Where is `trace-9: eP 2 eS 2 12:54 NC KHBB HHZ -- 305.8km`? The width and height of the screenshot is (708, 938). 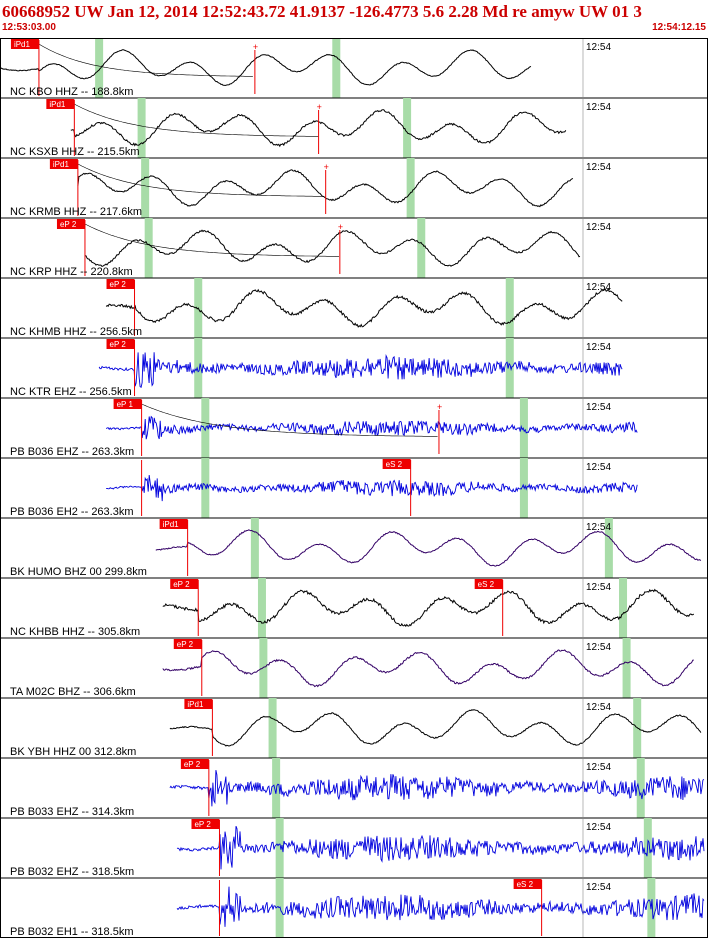 trace-9: eP 2 eS 2 12:54 NC KHBB HHZ -- 305.8km is located at coordinates (354, 608).